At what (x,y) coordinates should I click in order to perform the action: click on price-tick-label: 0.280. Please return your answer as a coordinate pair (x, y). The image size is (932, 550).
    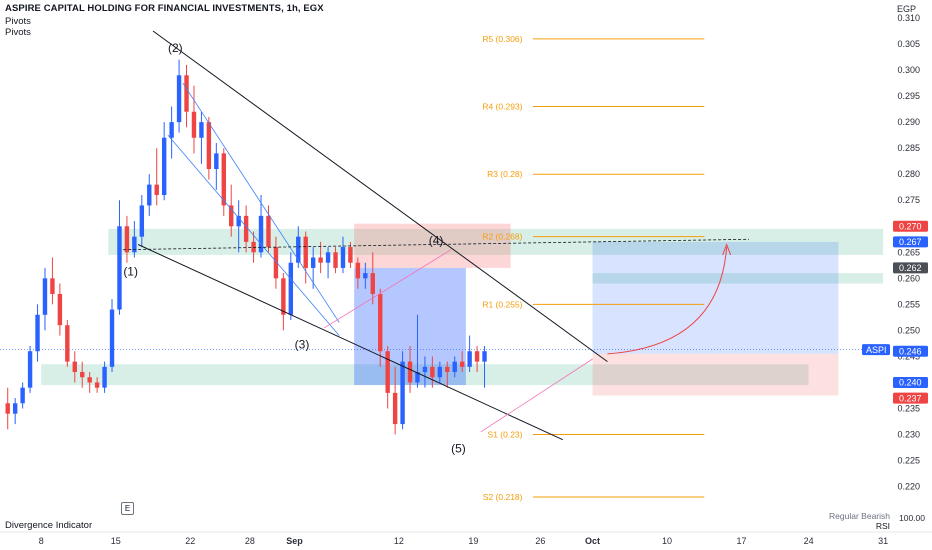
    Looking at the image, I should click on (908, 174).